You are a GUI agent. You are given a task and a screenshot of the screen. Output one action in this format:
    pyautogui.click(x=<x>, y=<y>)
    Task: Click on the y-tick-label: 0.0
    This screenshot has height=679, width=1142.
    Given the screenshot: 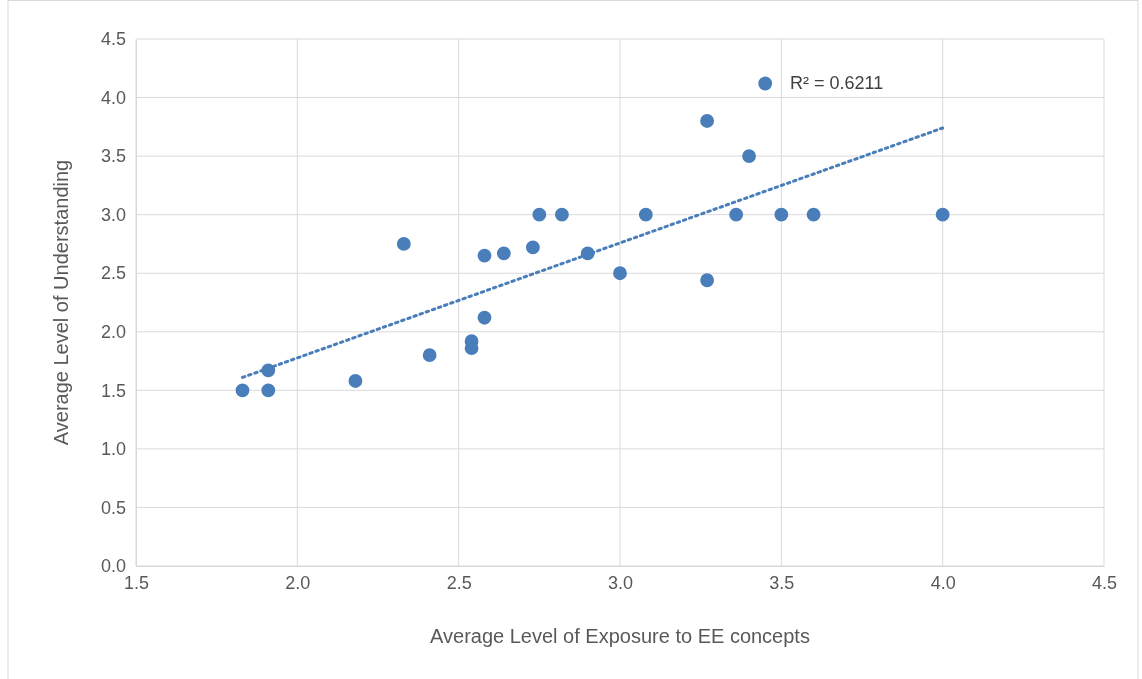 What is the action you would take?
    pyautogui.click(x=113, y=566)
    